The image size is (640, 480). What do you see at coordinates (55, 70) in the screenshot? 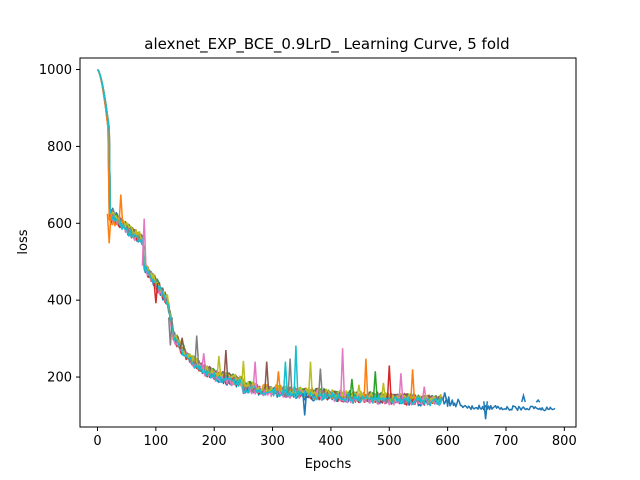
I see `y-tick-label: 1000` at bounding box center [55, 70].